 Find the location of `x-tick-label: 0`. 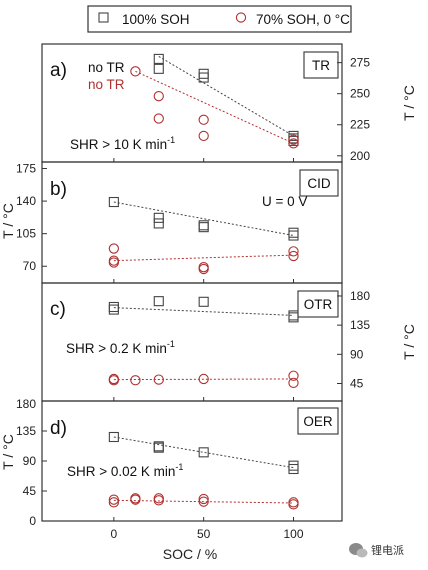

x-tick-label: 0 is located at coordinates (114, 534).